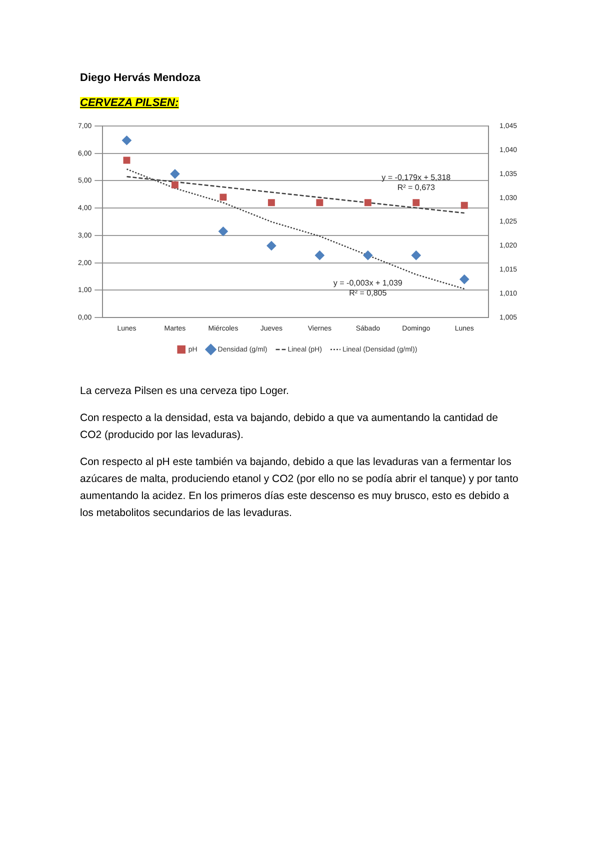  Describe the element at coordinates (368, 293) in the screenshot. I see `annotation: R² = 0,805` at that location.